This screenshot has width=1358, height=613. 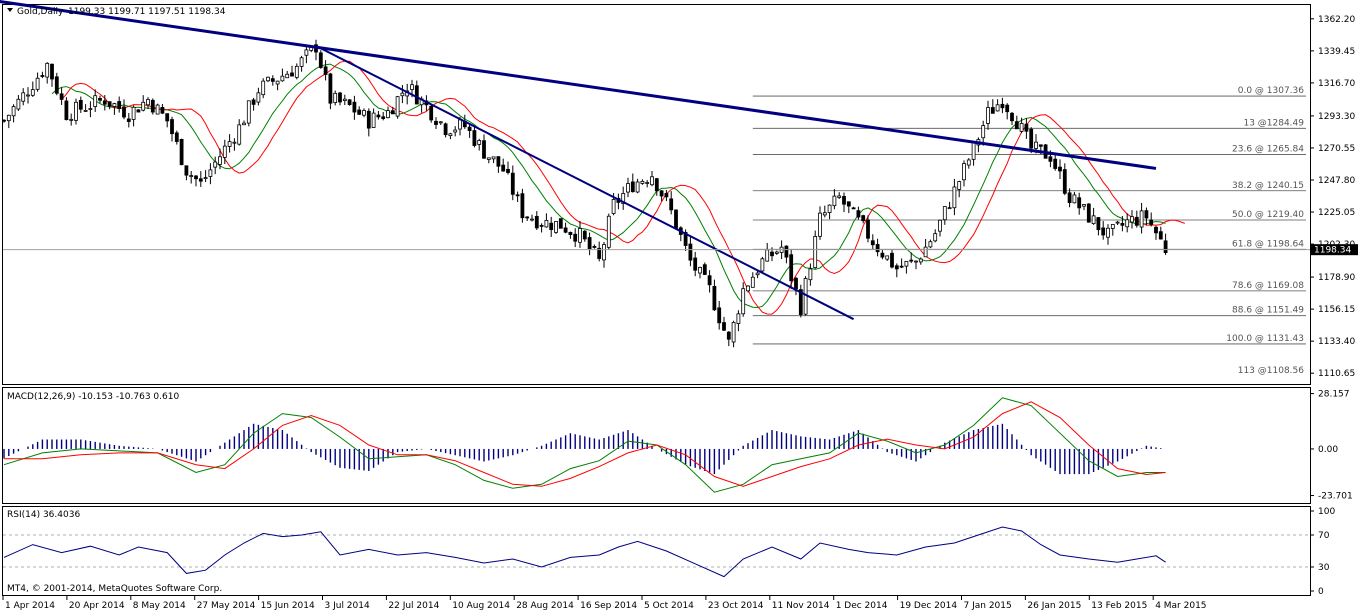 What do you see at coordinates (1336, 181) in the screenshot?
I see `price-tick-label: 1247.80` at bounding box center [1336, 181].